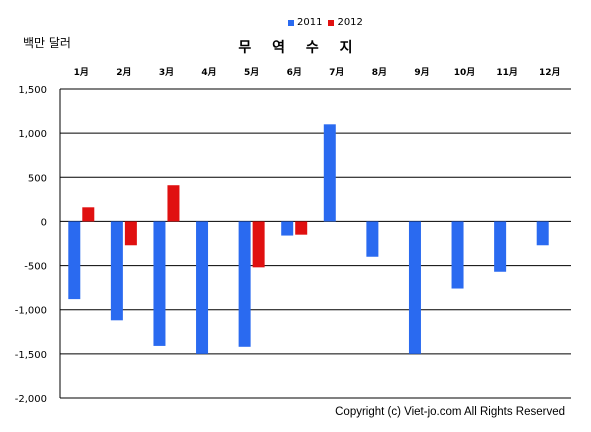 This screenshot has width=591, height=432. Describe the element at coordinates (457, 255) in the screenshot. I see `bar-2011-10月` at that location.